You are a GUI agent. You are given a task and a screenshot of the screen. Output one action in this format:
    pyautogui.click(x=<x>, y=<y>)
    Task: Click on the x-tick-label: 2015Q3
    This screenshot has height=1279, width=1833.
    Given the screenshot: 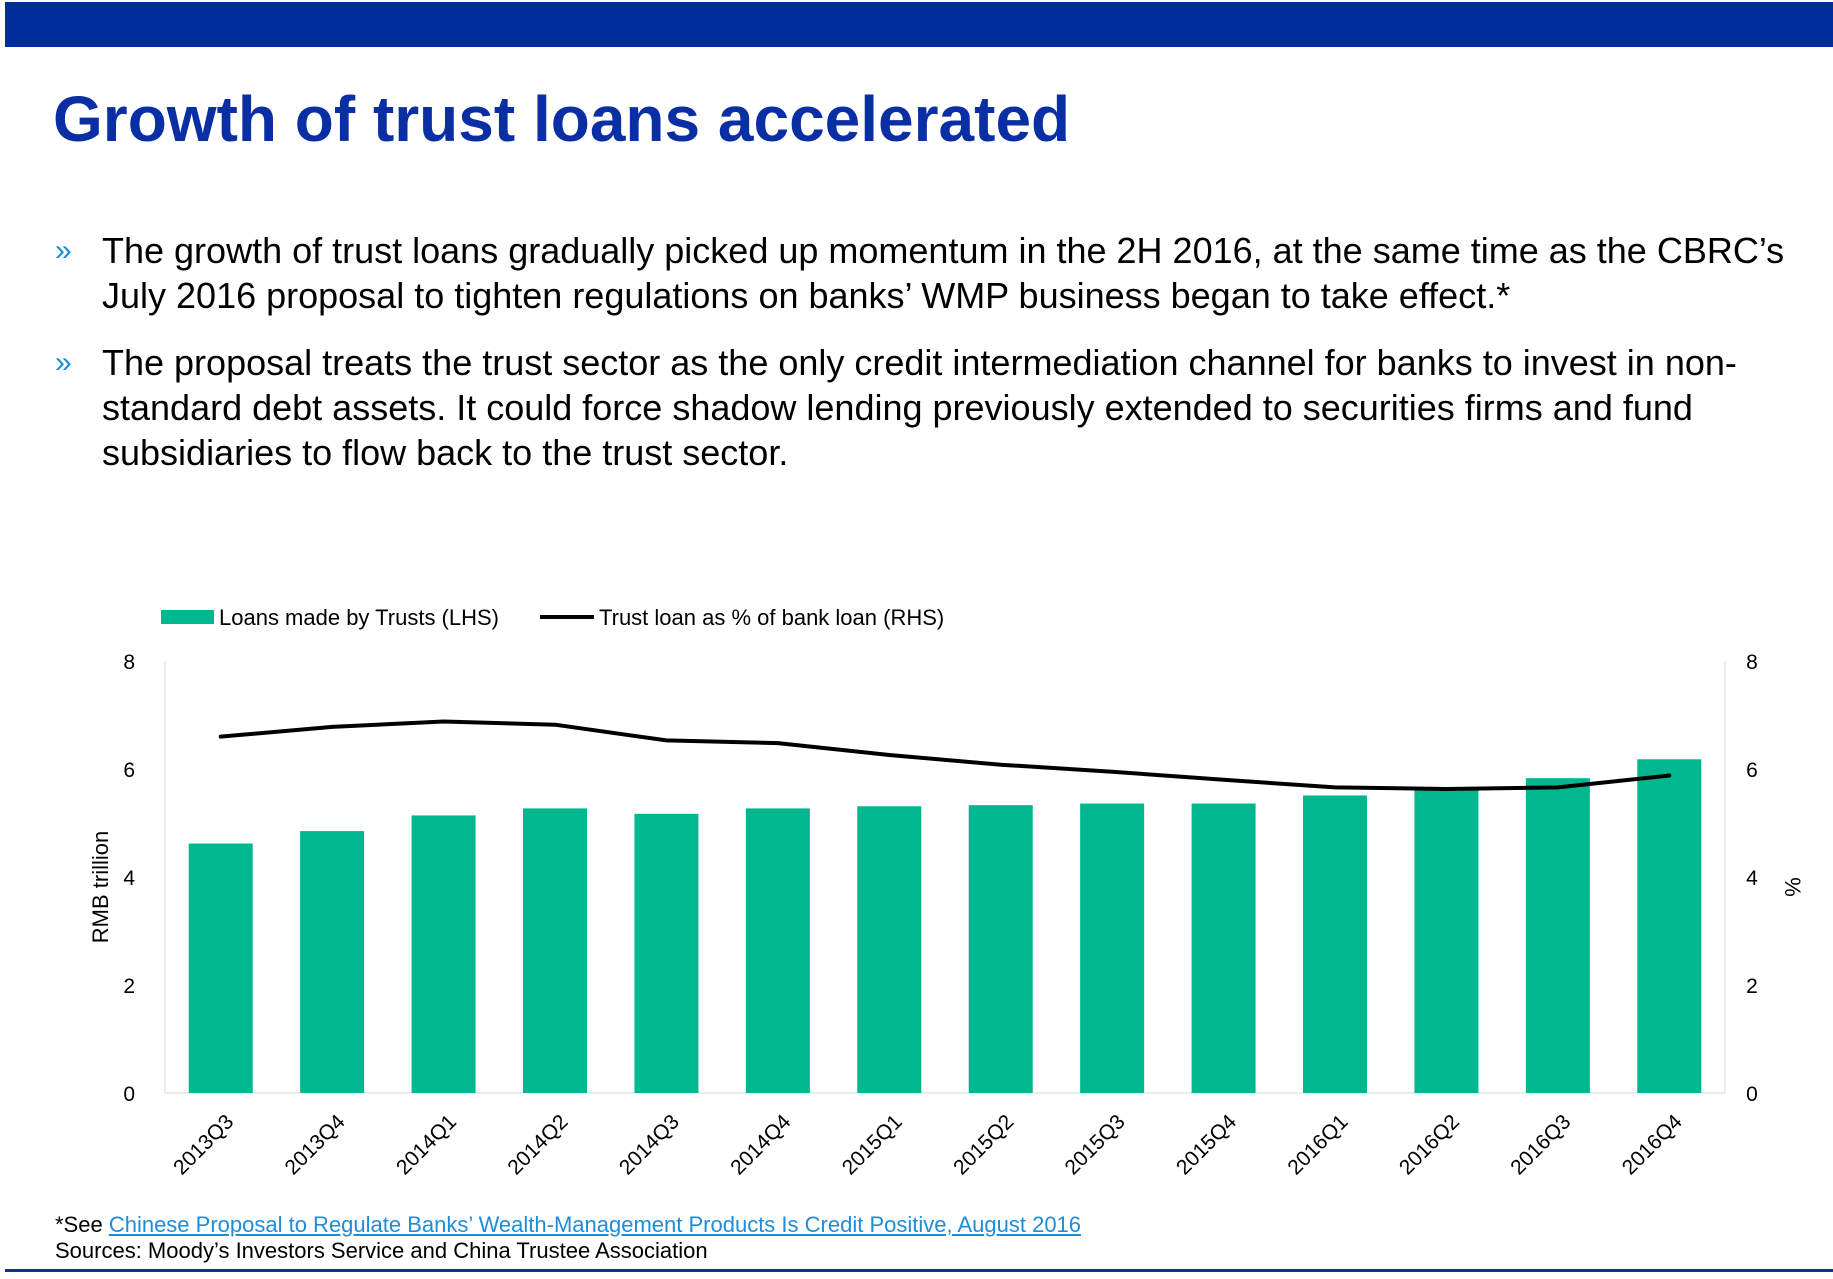 What is the action you would take?
    pyautogui.click(x=1095, y=1144)
    